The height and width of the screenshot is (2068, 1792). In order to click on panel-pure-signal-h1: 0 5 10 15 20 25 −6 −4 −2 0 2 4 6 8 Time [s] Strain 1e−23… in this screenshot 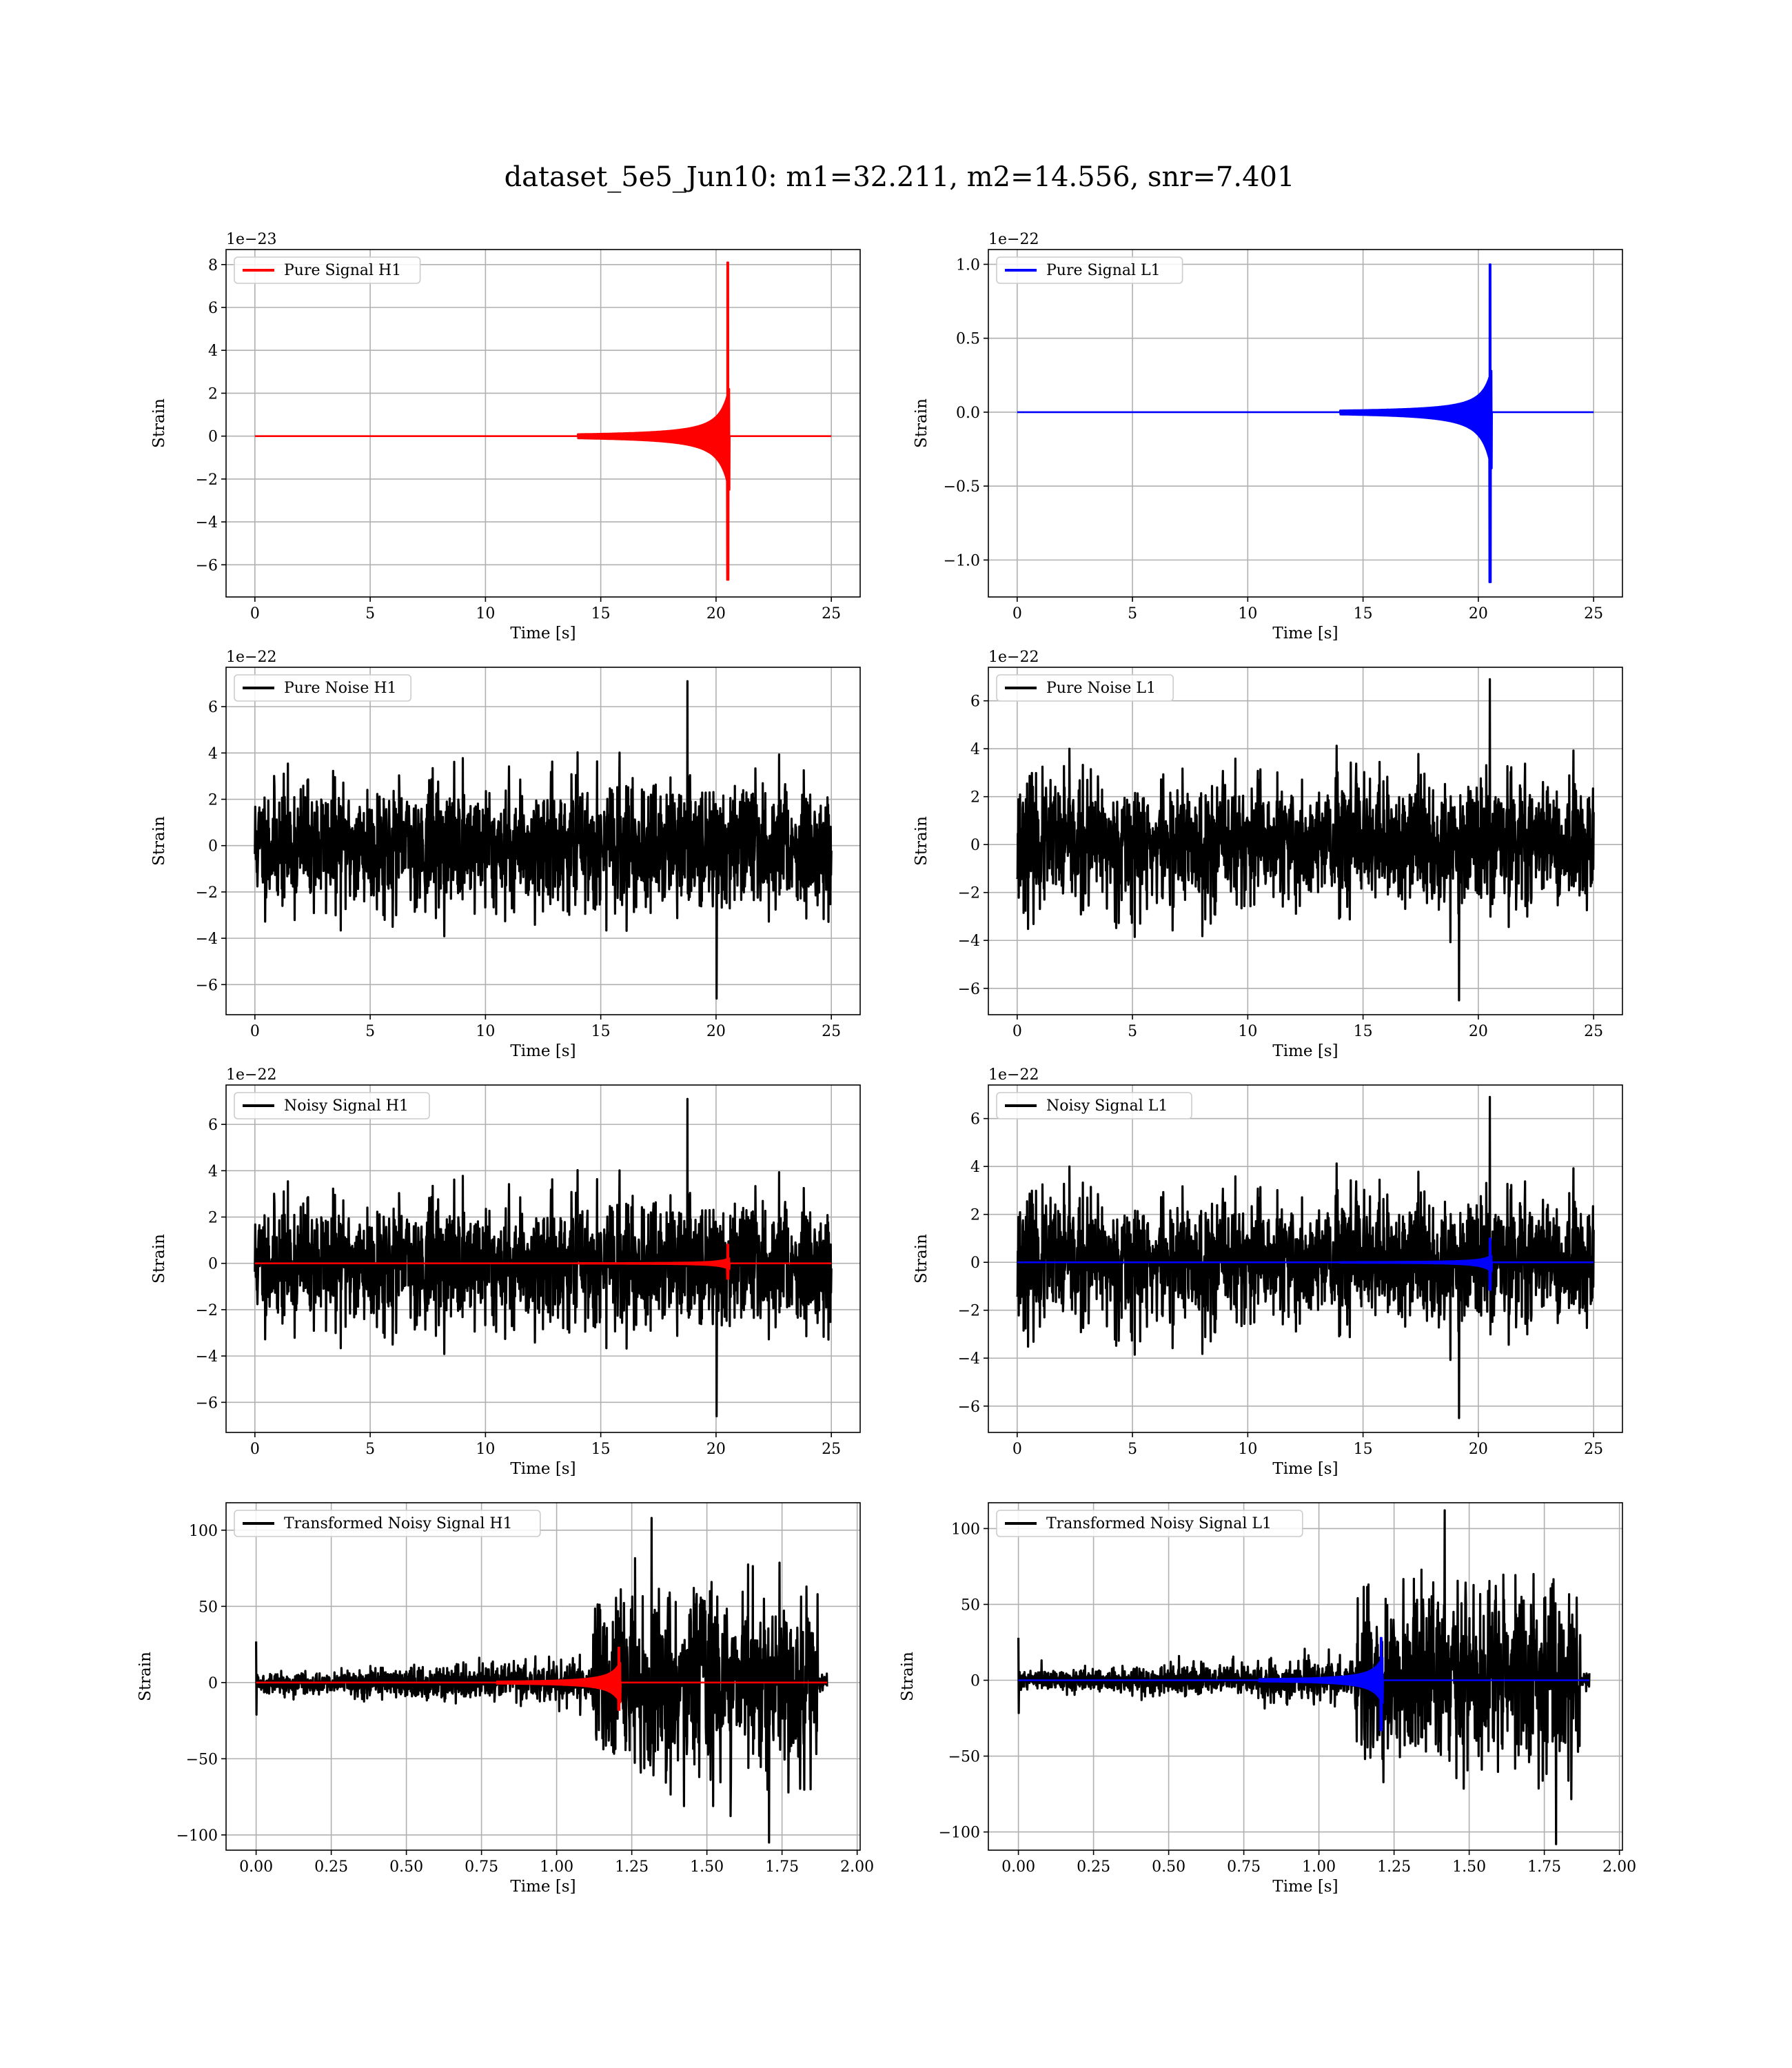, I will do `click(505, 436)`.